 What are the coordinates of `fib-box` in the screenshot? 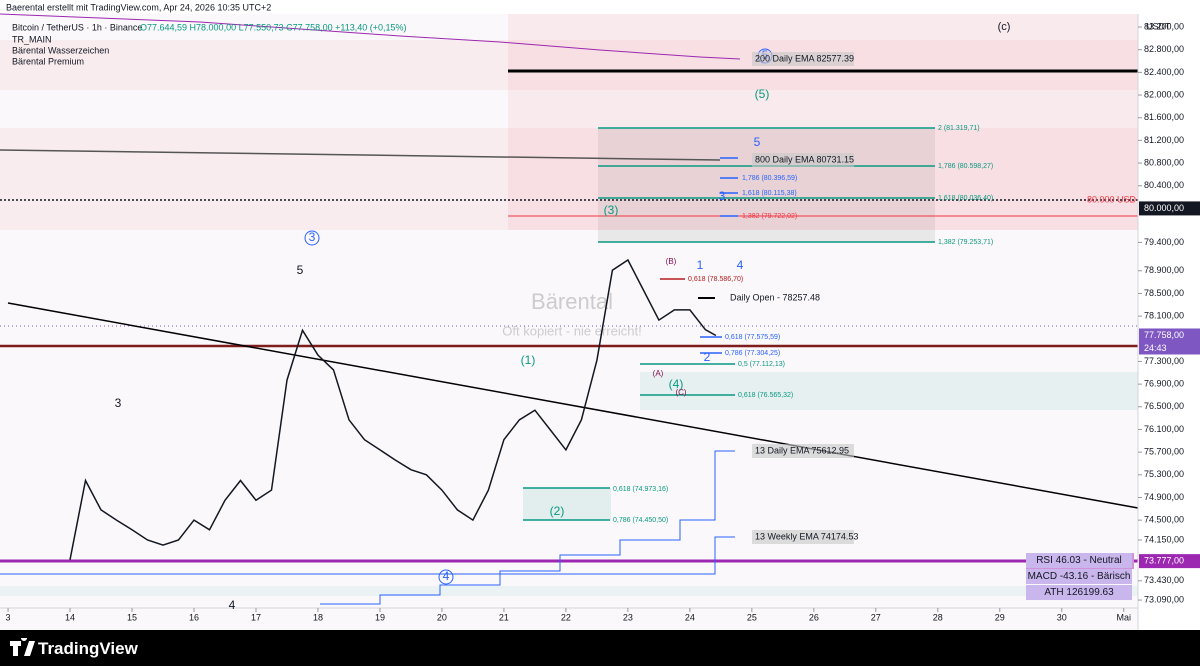 It's located at (766, 185).